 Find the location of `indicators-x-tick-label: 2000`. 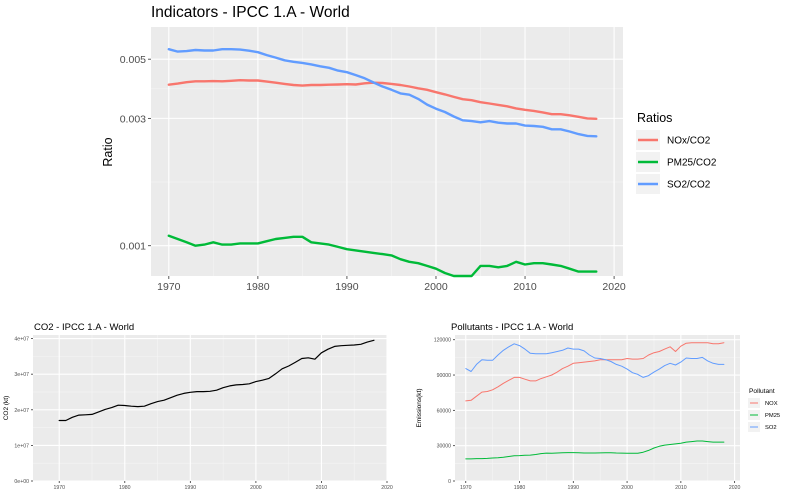

indicators-x-tick-label: 2000 is located at coordinates (436, 287).